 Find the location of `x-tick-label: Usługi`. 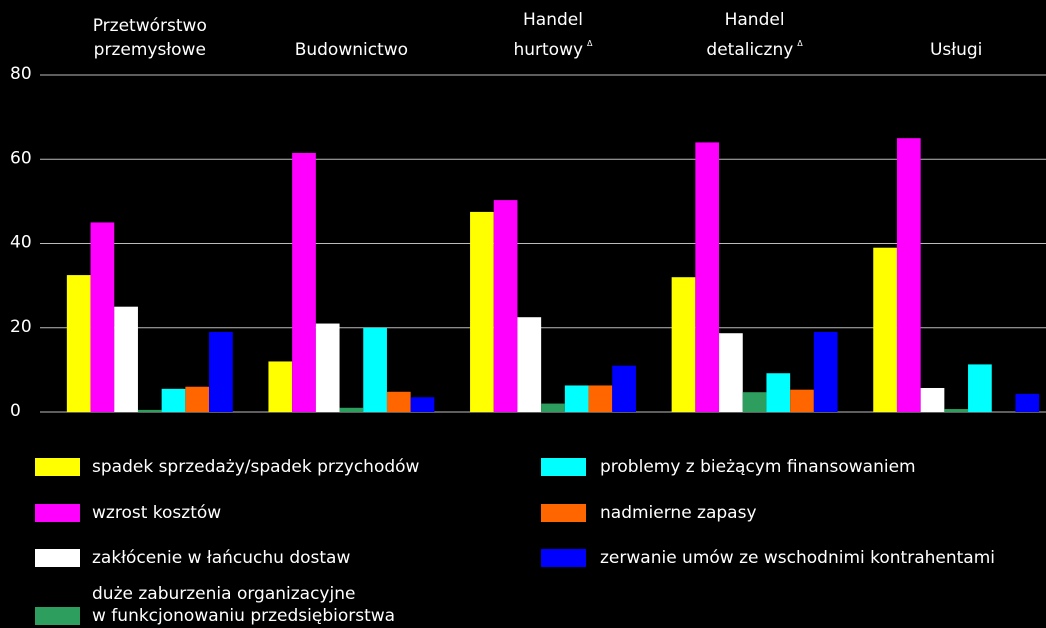

x-tick-label: Usługi is located at coordinates (951, 50).